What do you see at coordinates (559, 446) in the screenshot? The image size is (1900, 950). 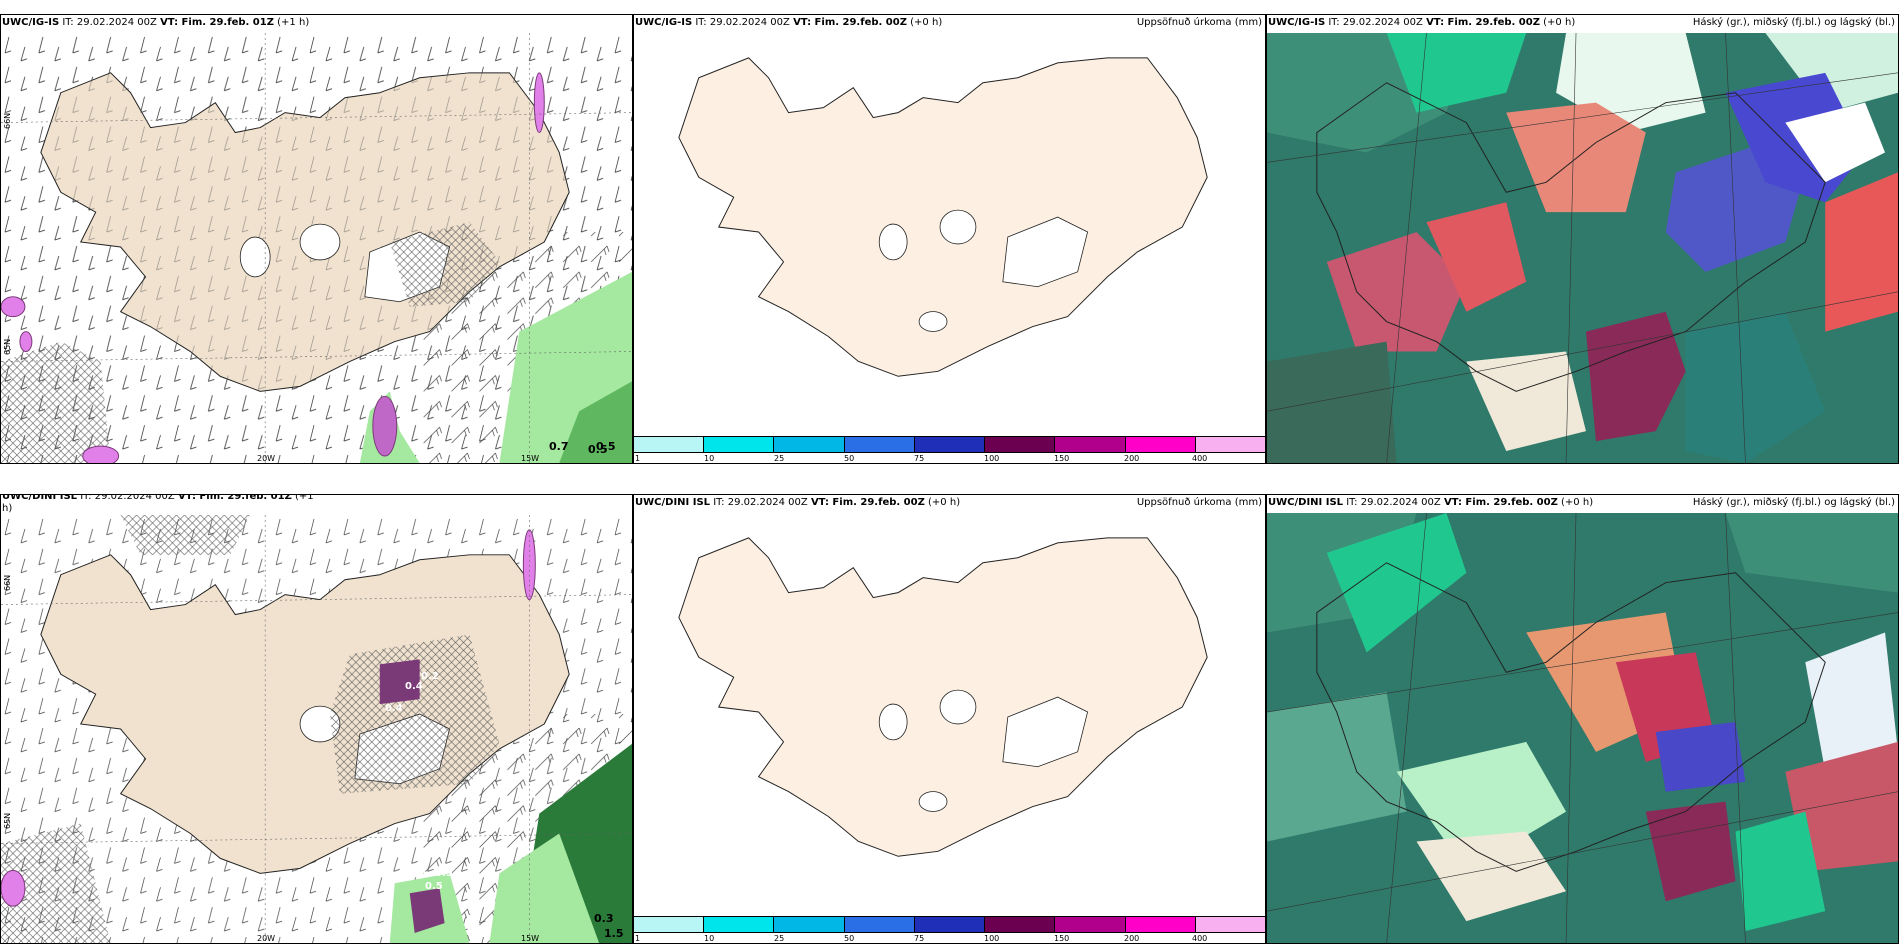 I see `precip-value: 0.7` at bounding box center [559, 446].